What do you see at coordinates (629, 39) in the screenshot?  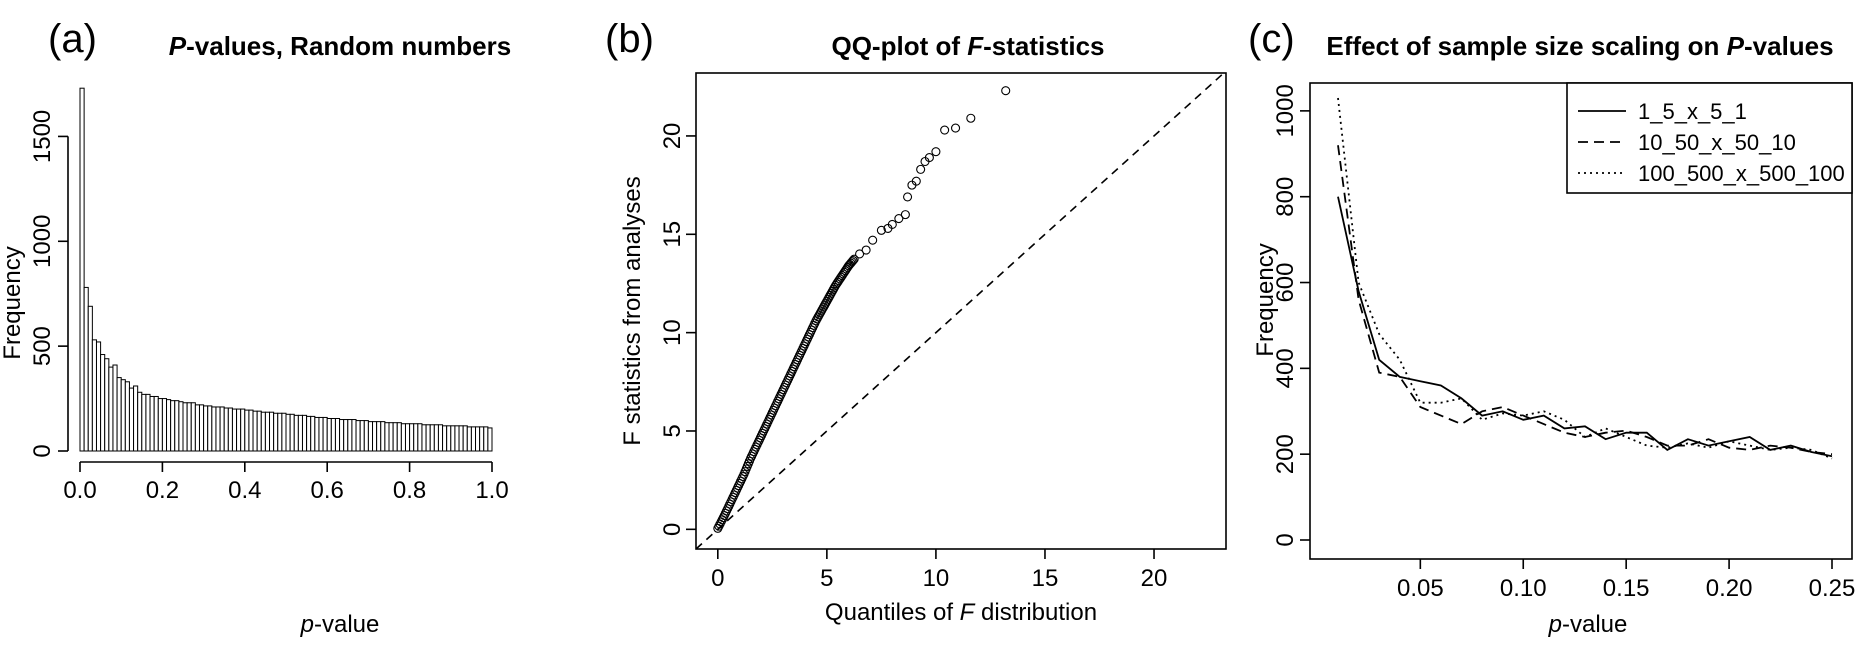 I see `panel-b-letter: (b)` at bounding box center [629, 39].